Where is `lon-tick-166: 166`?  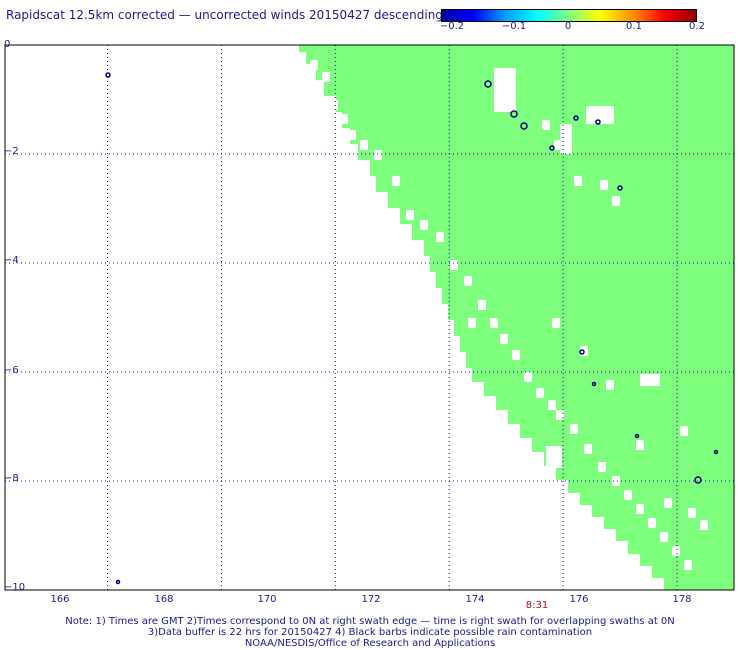 lon-tick-166: 166 is located at coordinates (60, 599).